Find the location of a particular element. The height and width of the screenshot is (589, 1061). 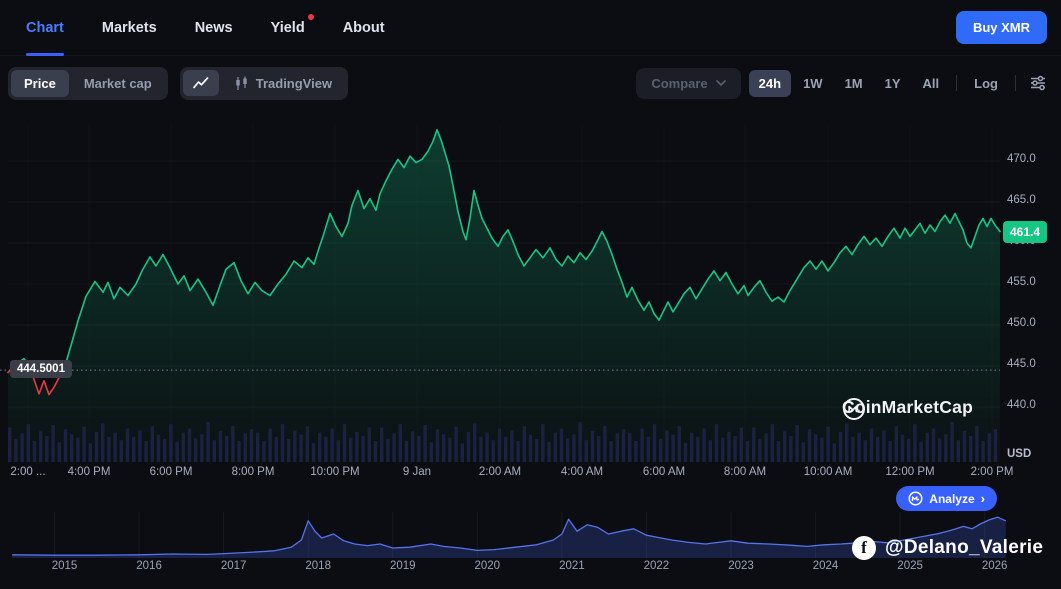

chevron-right-icon: › is located at coordinates (982, 498).